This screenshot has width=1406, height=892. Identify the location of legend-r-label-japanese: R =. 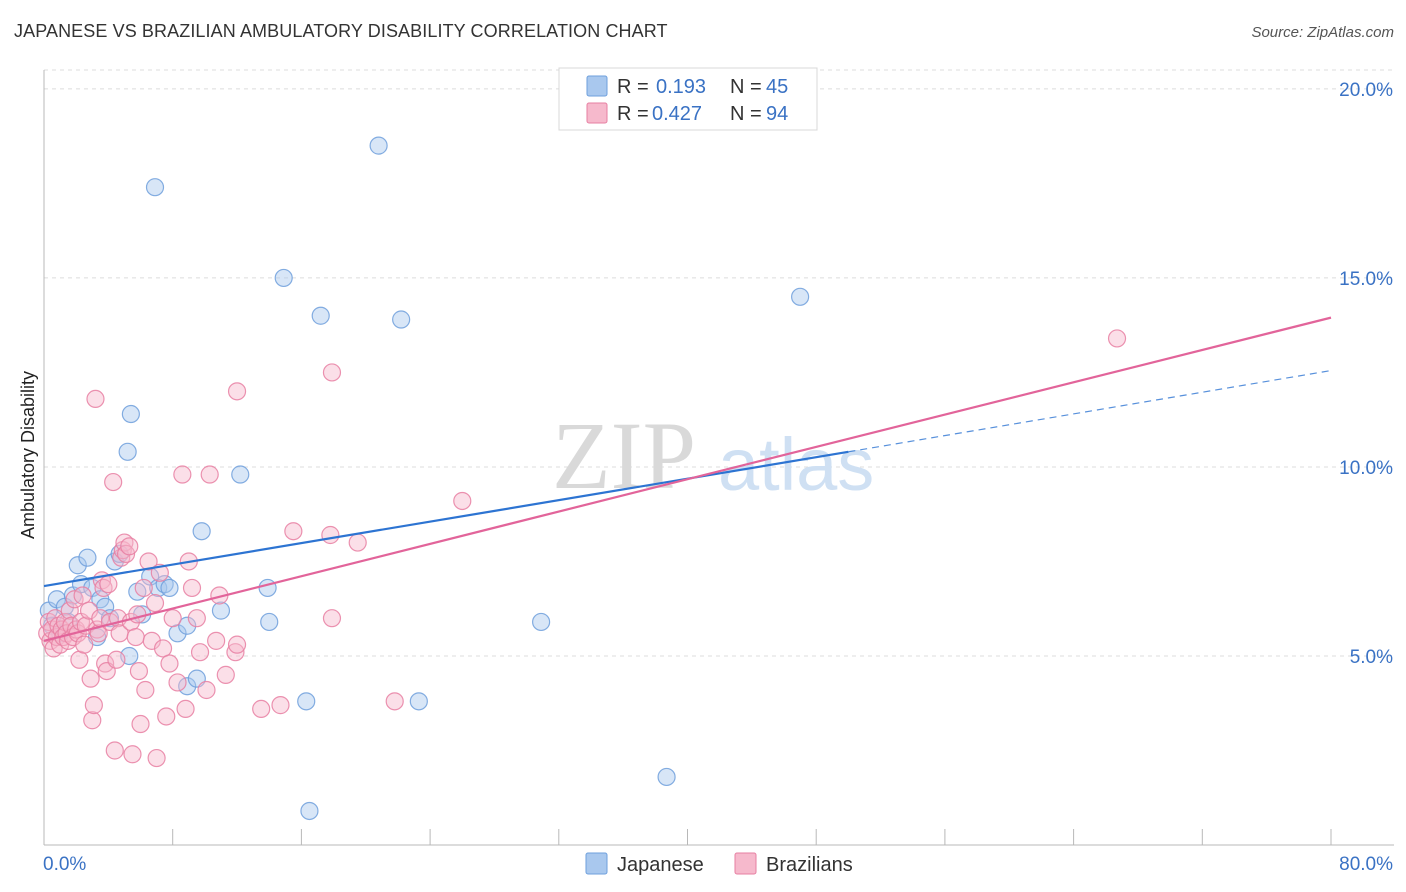
(633, 87).